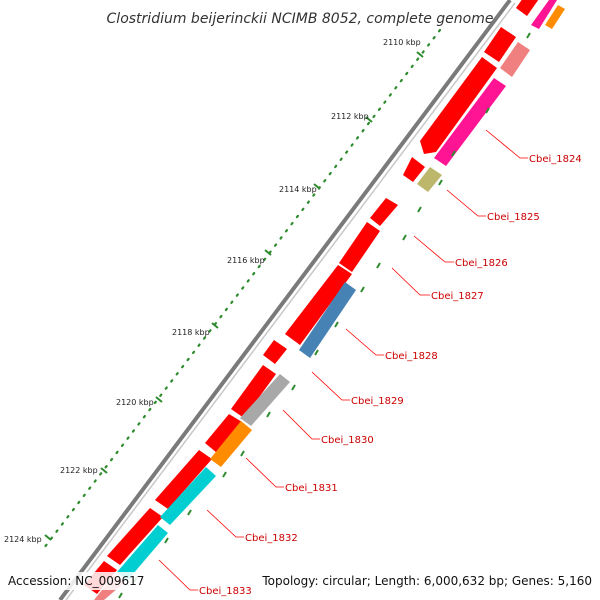  I want to click on scale-label: 2122 kbp, so click(79, 470).